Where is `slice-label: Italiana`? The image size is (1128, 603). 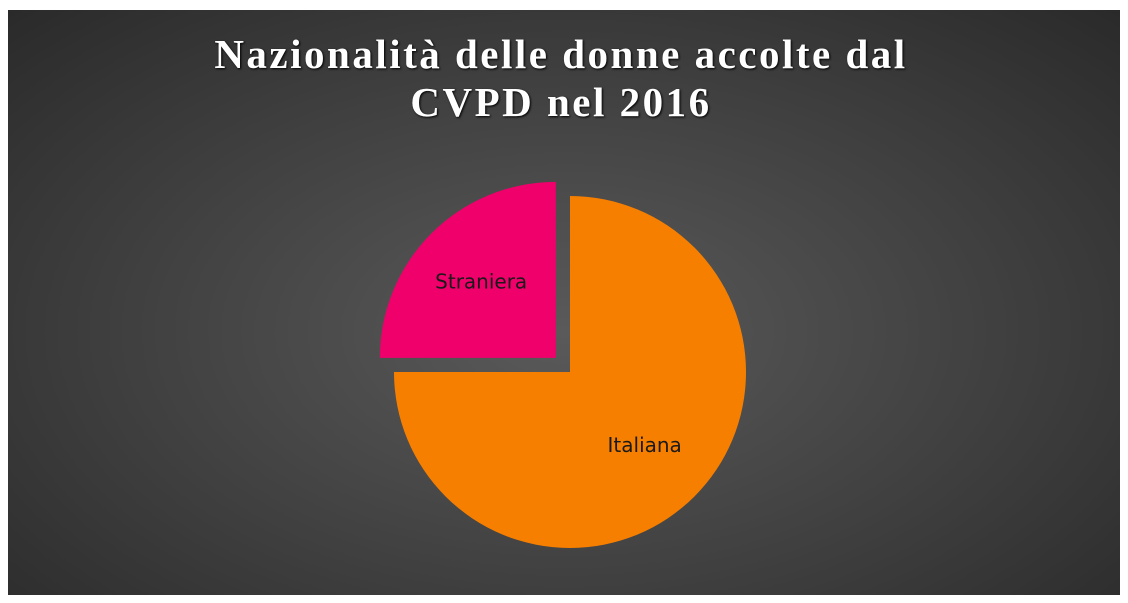 slice-label: Italiana is located at coordinates (645, 445).